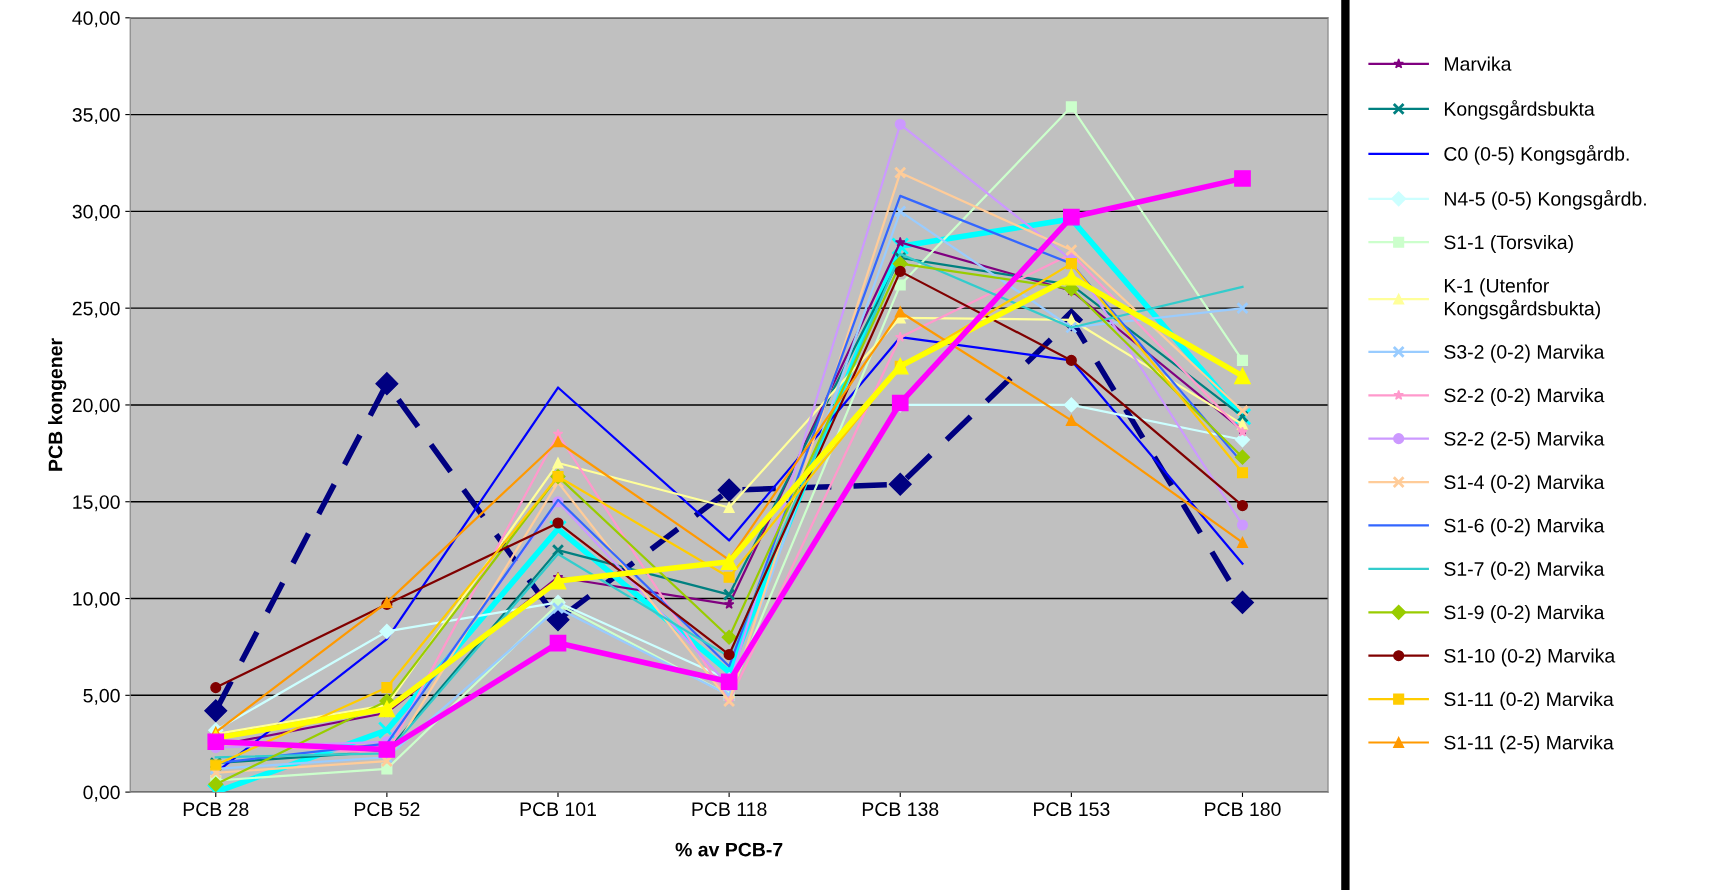 The image size is (1736, 890). Describe the element at coordinates (96, 19) in the screenshot. I see `y-tick-label: 40,00` at that location.